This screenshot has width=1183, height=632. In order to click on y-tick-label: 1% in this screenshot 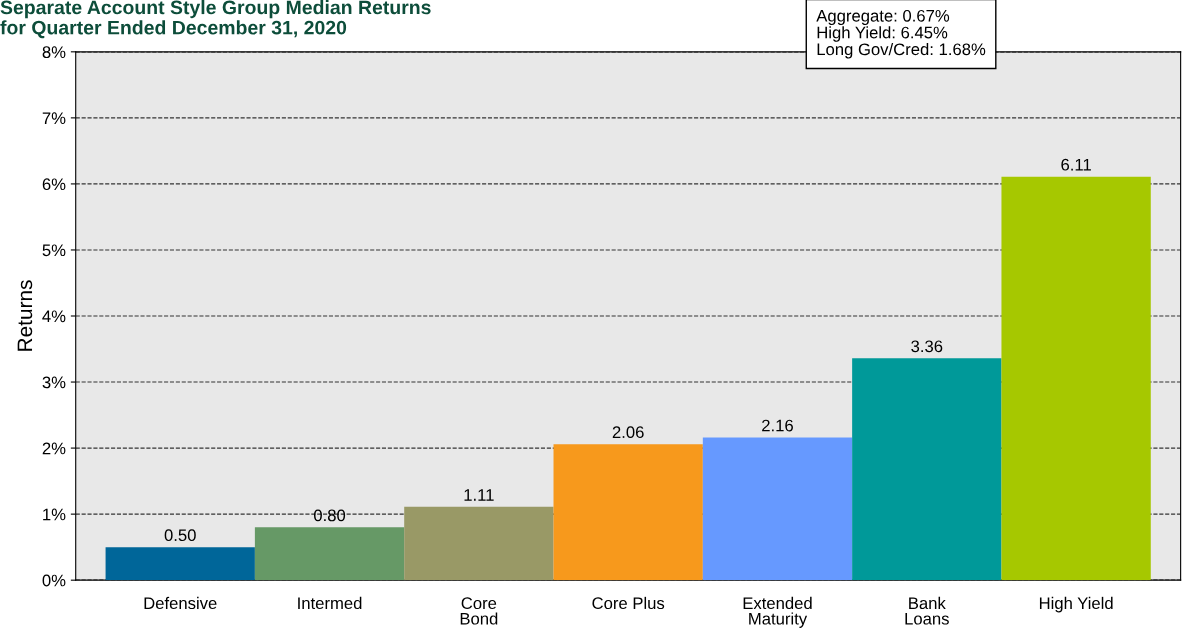, I will do `click(54, 514)`.